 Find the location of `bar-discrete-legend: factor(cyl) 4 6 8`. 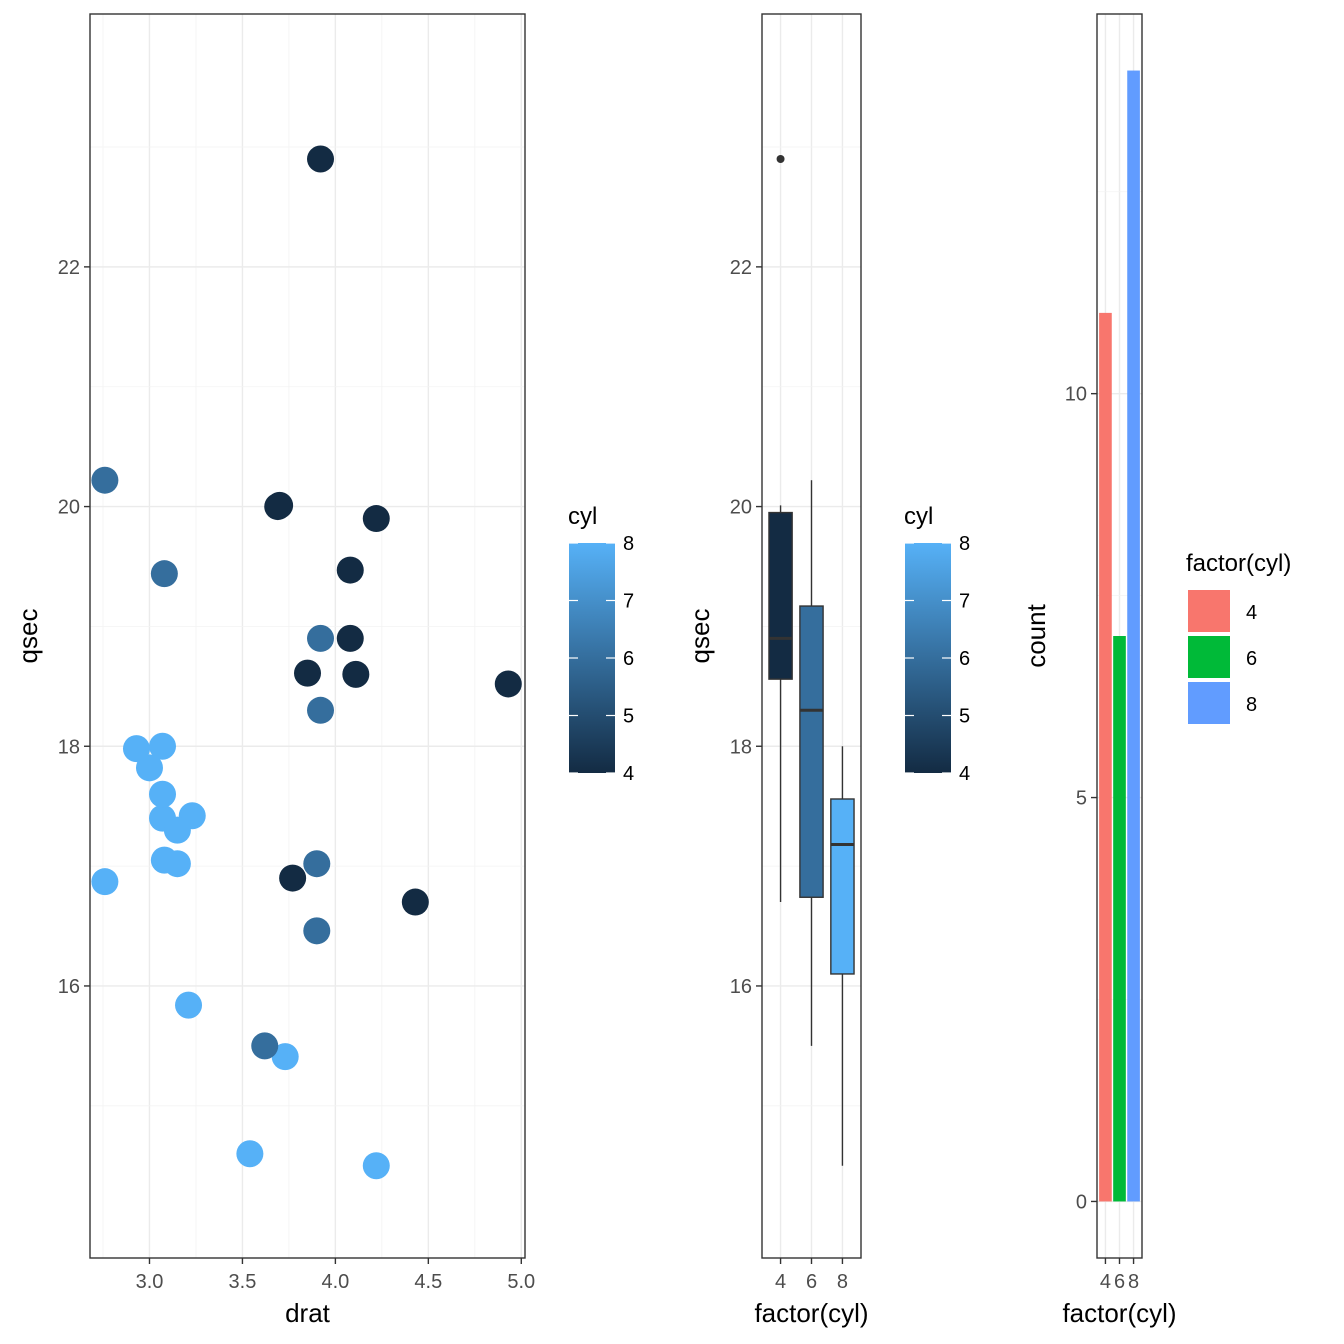

bar-discrete-legend: factor(cyl) 4 6 8 is located at coordinates (1238, 637).